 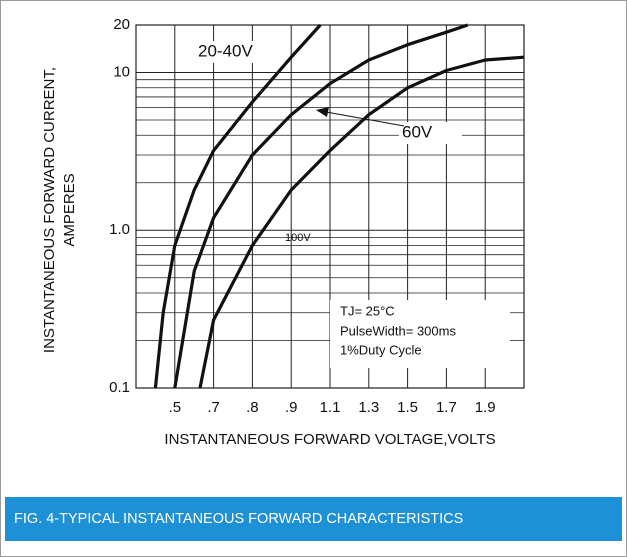 I want to click on x-tick-label: .8, so click(x=252, y=407).